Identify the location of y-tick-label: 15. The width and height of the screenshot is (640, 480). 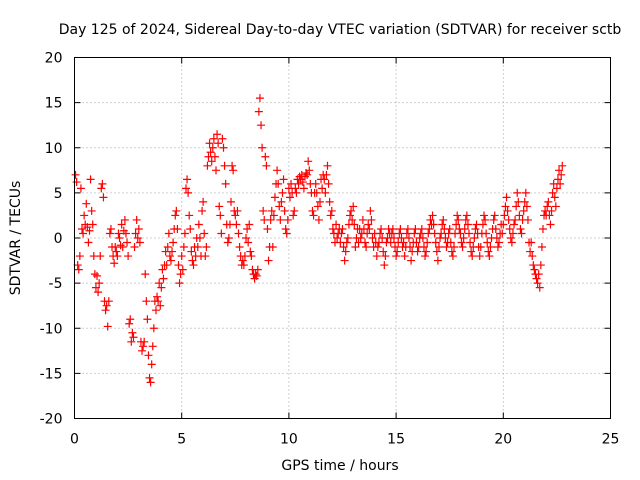
(54, 104).